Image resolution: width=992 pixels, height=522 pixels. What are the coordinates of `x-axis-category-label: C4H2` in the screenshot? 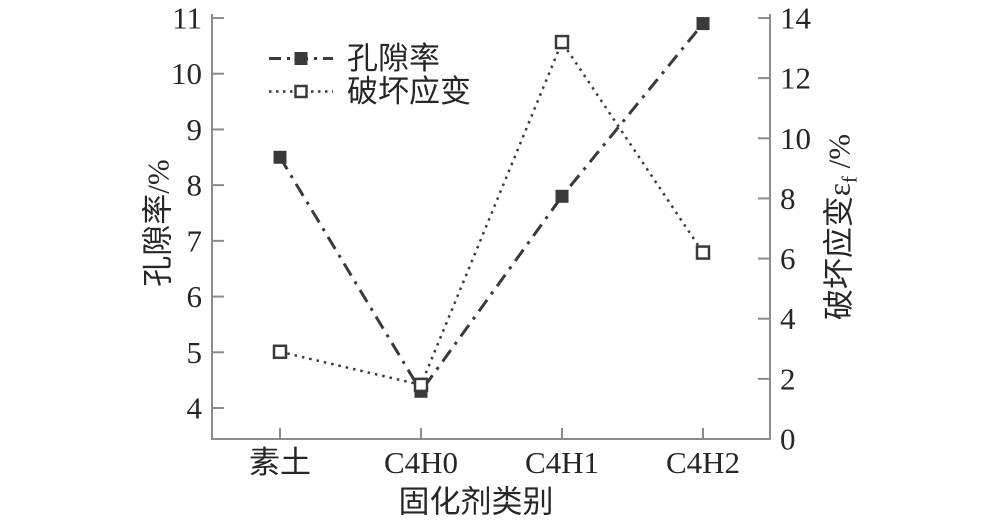 It's located at (703, 462).